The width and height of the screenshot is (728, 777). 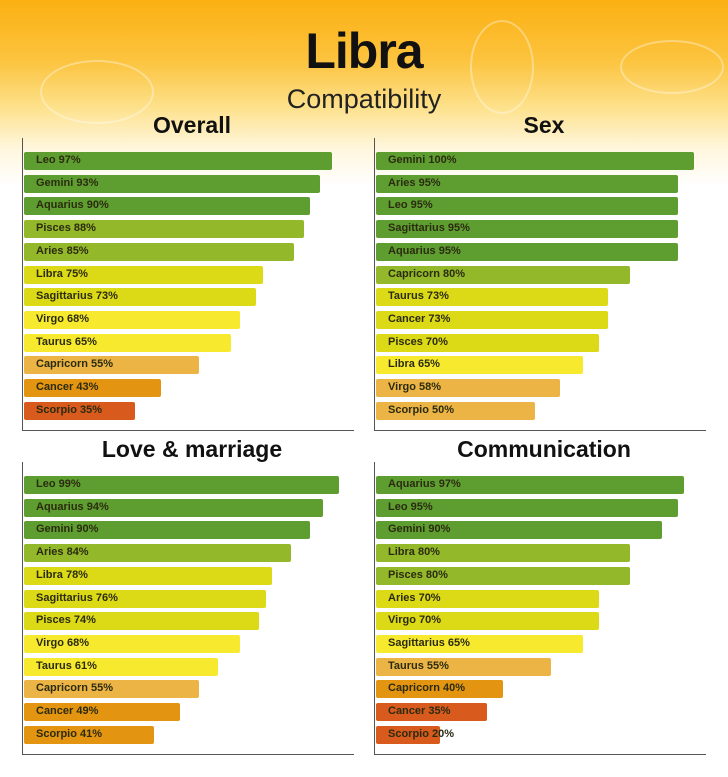 What do you see at coordinates (492, 319) in the screenshot?
I see `bar-cancer: Cancer 73%` at bounding box center [492, 319].